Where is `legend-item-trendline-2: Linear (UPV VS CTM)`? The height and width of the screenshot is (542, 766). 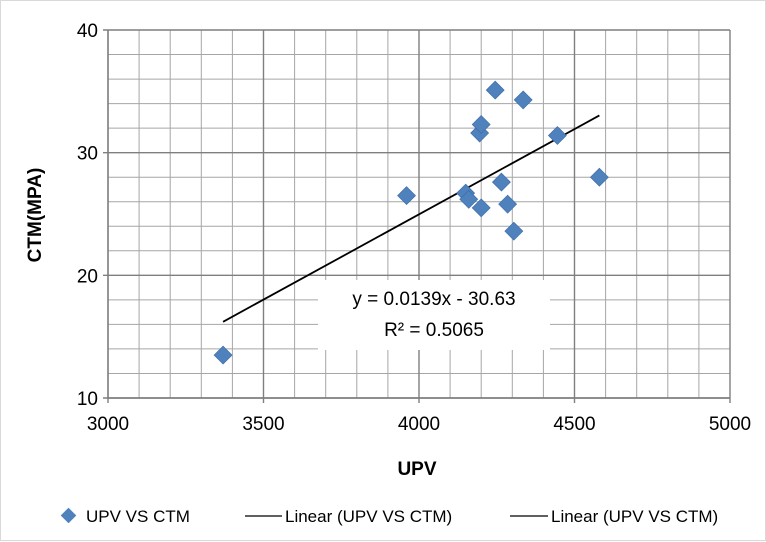 legend-item-trendline-2: Linear (UPV VS CTM) is located at coordinates (614, 516).